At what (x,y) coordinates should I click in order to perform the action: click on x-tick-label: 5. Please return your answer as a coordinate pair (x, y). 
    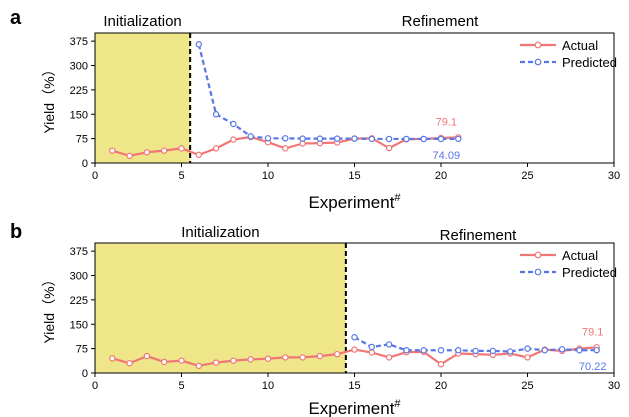
    Looking at the image, I should click on (181, 176).